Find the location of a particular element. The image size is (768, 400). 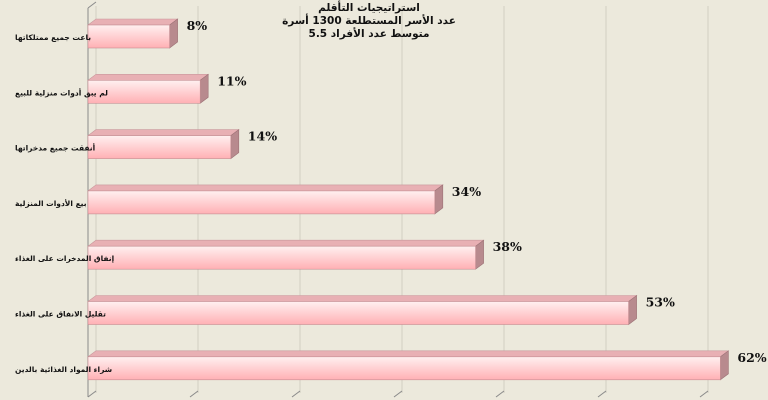

category-label: بيع الأدوات المنزلية is located at coordinates (51, 203).